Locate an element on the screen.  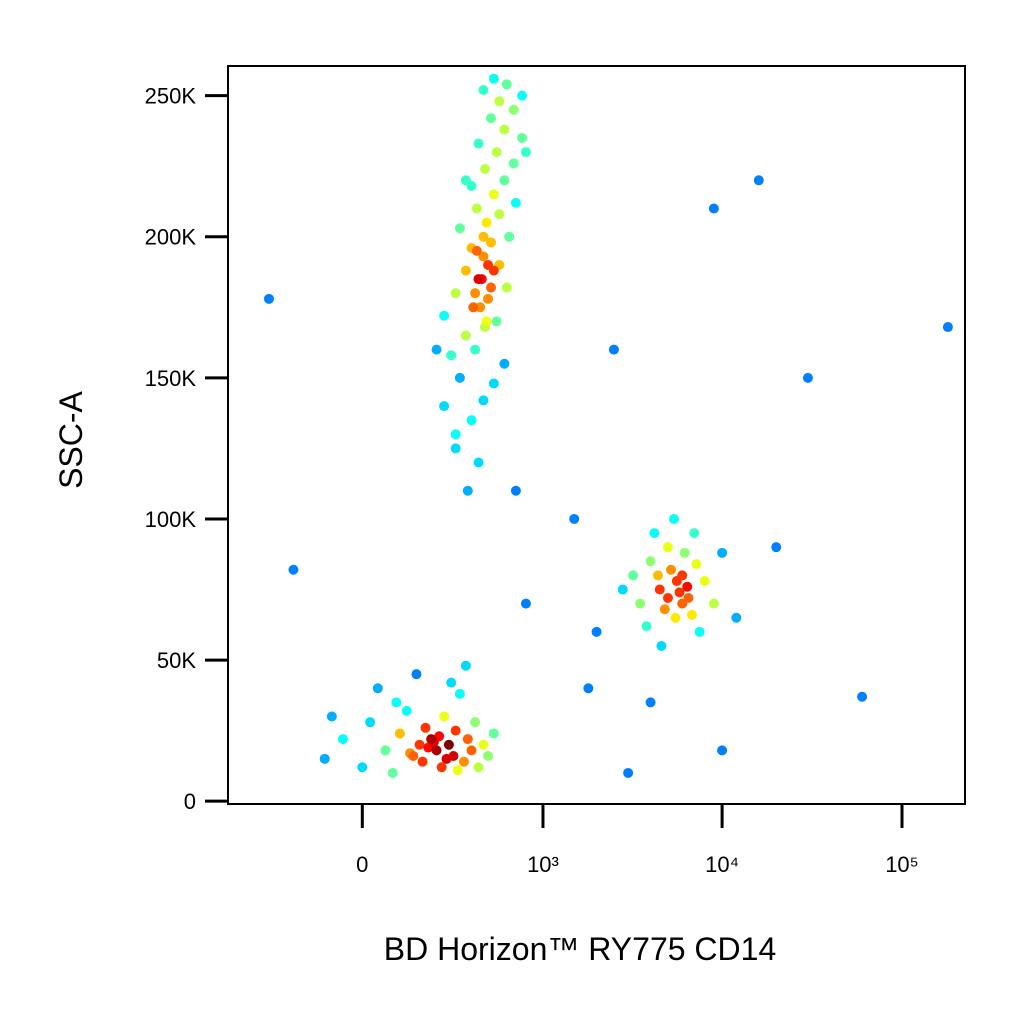
y-tick-label: 0 is located at coordinates (190, 801).